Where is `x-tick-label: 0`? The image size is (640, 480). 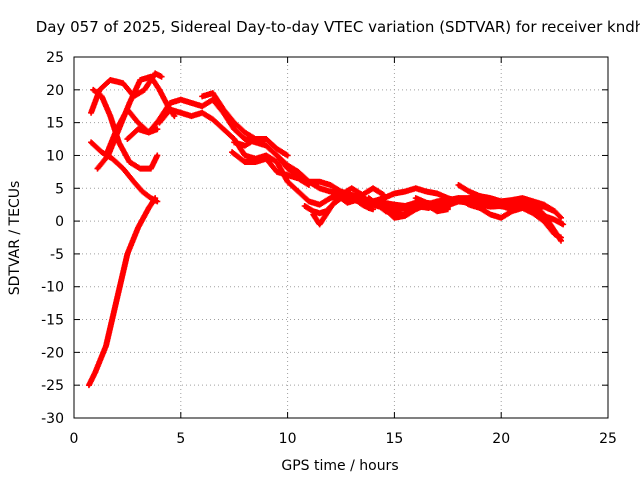 x-tick-label: 0 is located at coordinates (74, 439).